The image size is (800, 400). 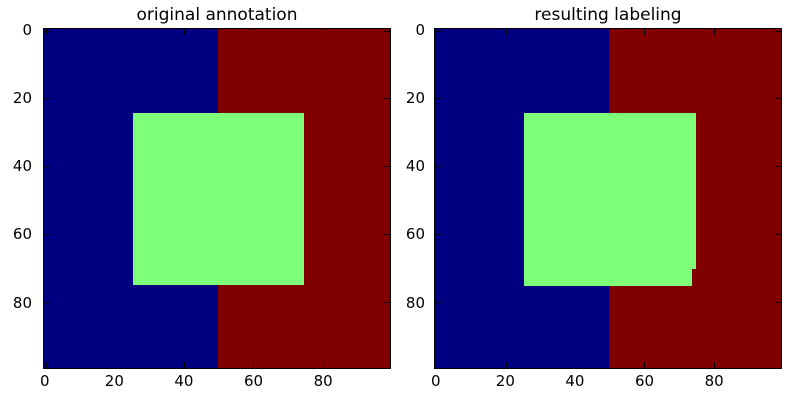 What do you see at coordinates (608, 15) in the screenshot?
I see `plot-title-resulting-labeling: resulting labeling` at bounding box center [608, 15].